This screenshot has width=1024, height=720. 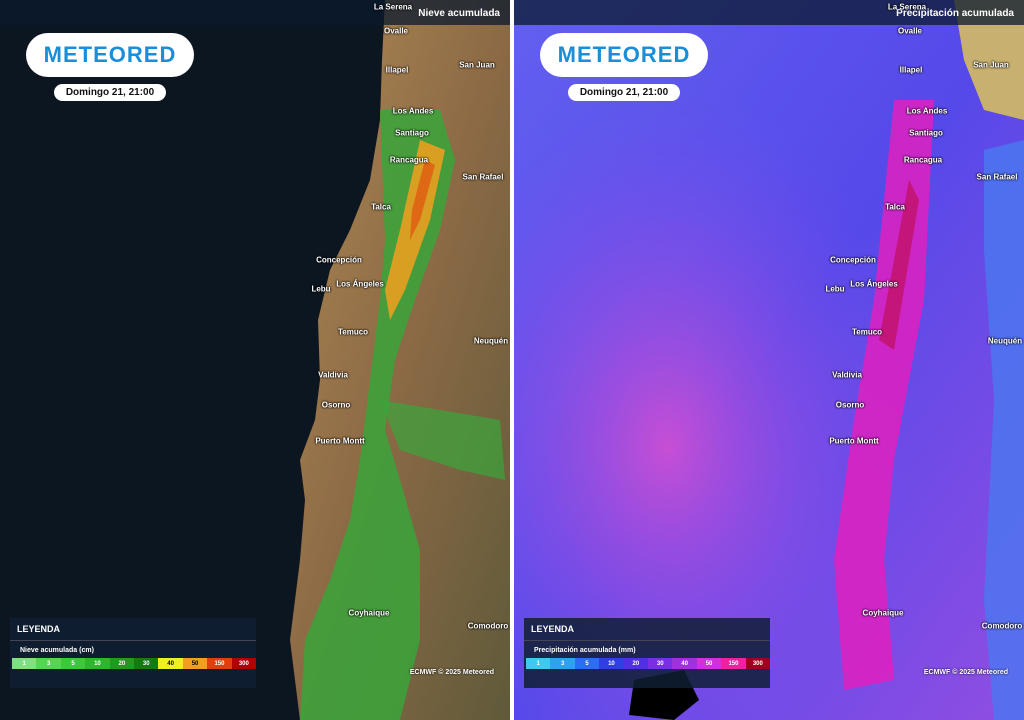 I want to click on header-bar: Nieve acumulada, so click(x=255, y=12).